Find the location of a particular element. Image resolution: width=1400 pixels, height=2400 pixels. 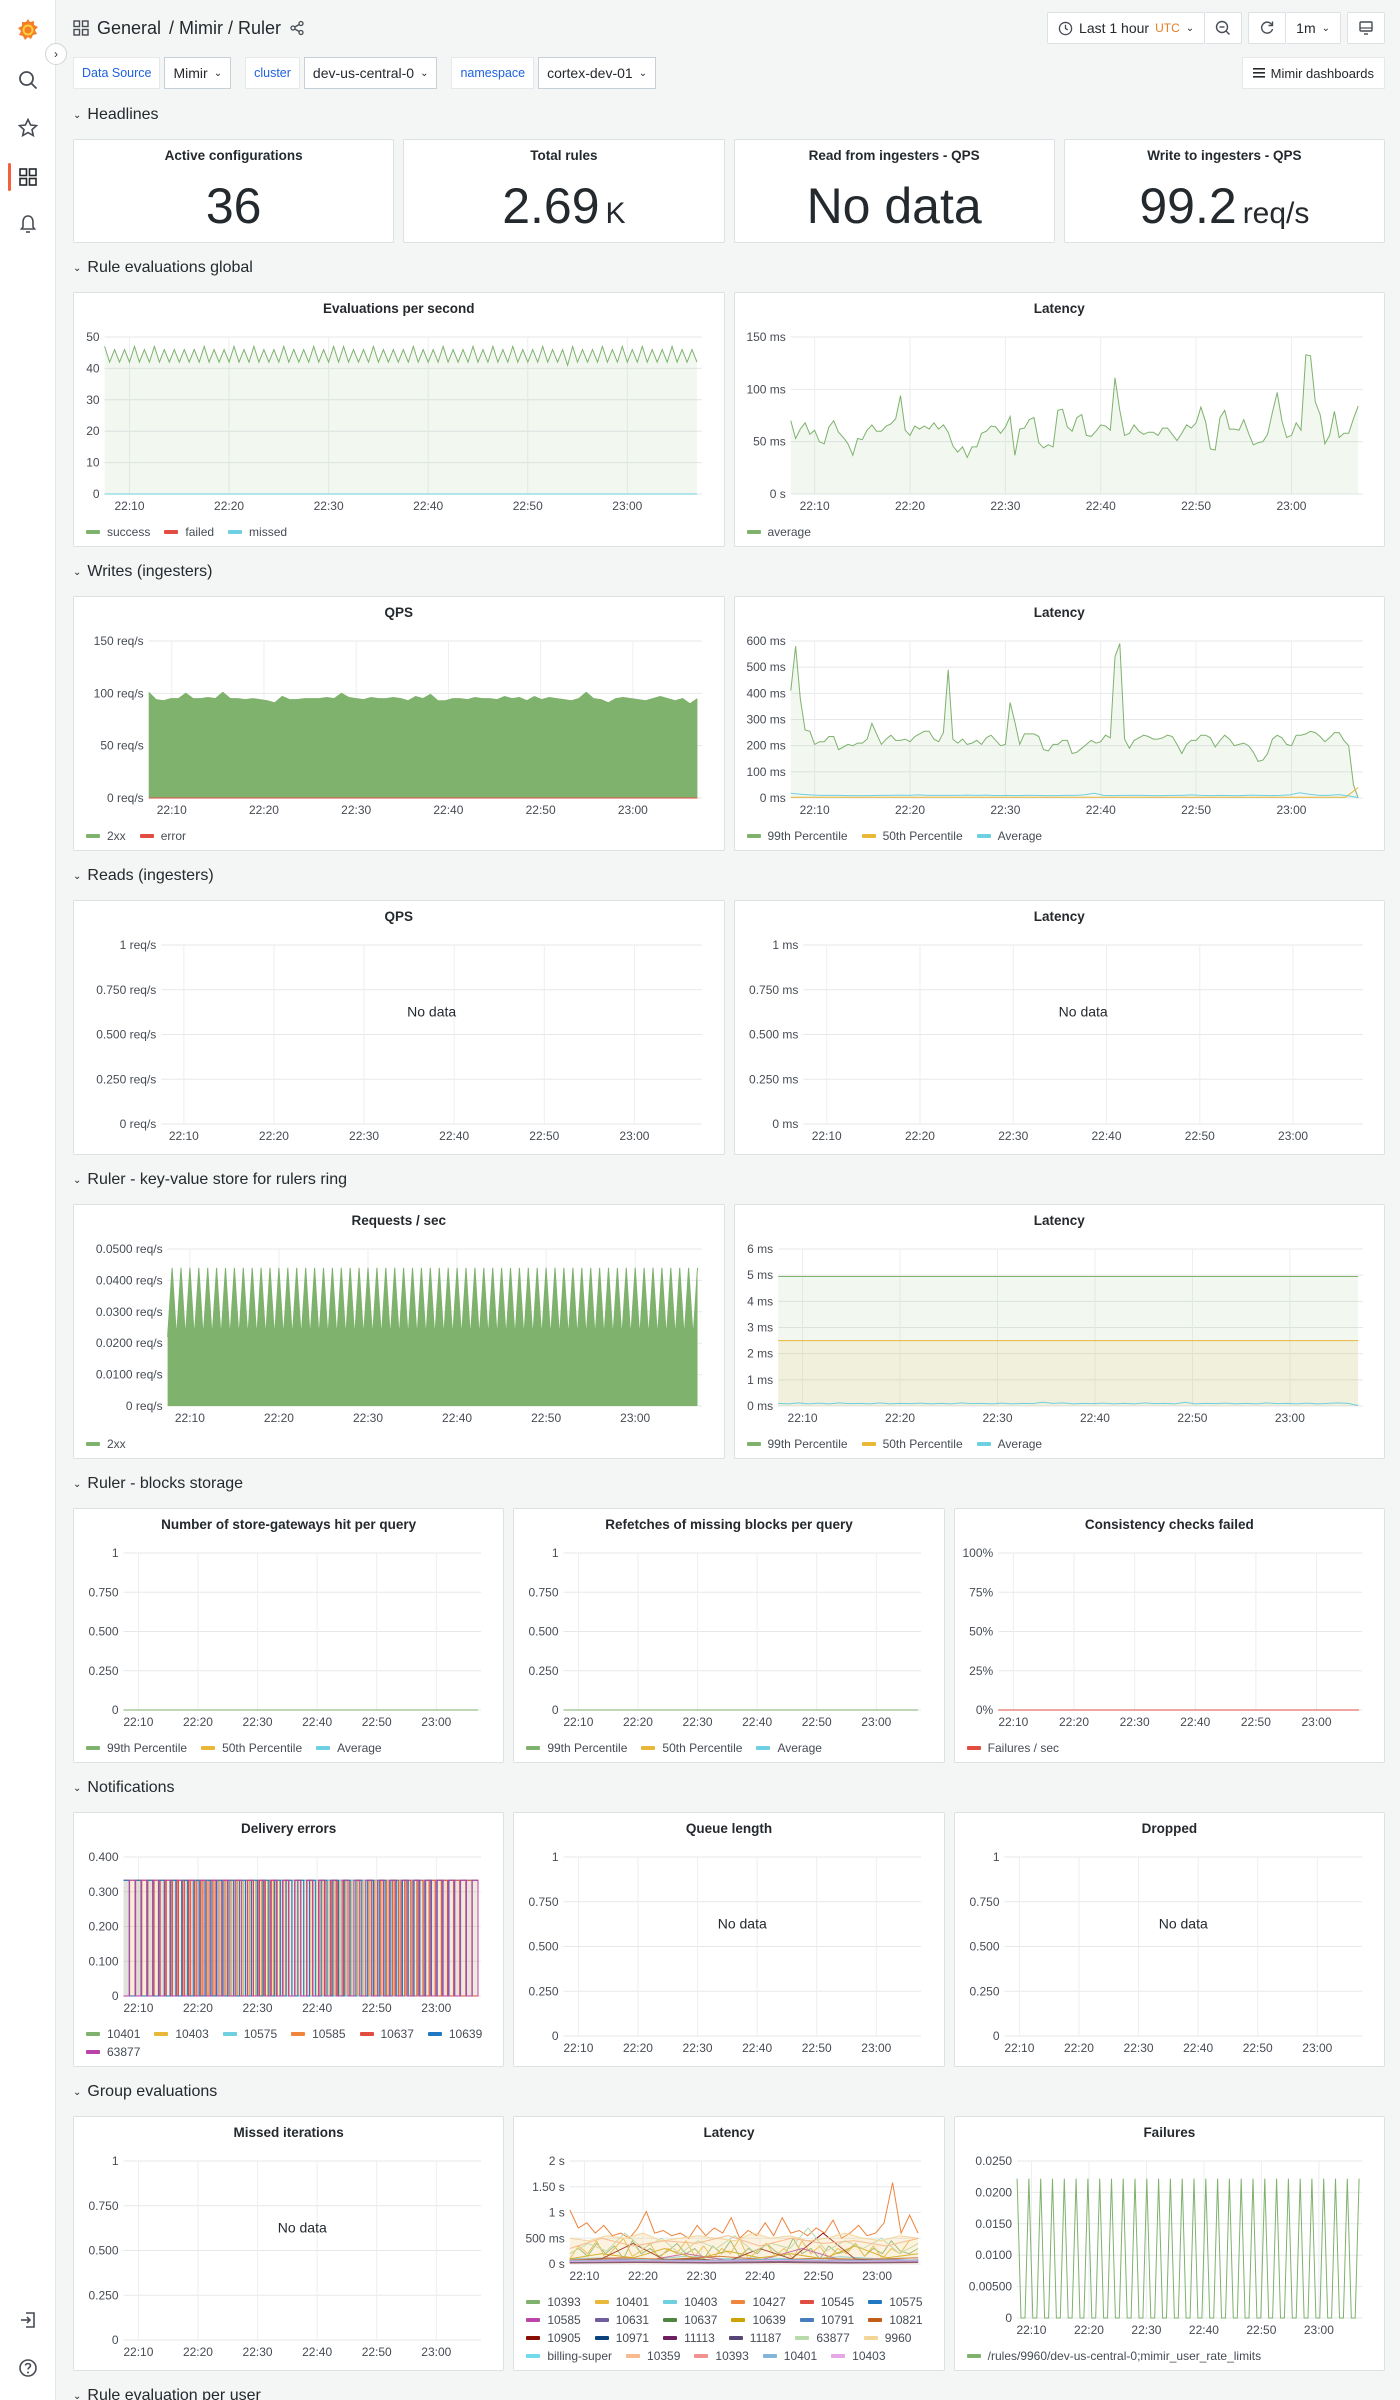

legend-item: 10359 is located at coordinates (653, 2356).